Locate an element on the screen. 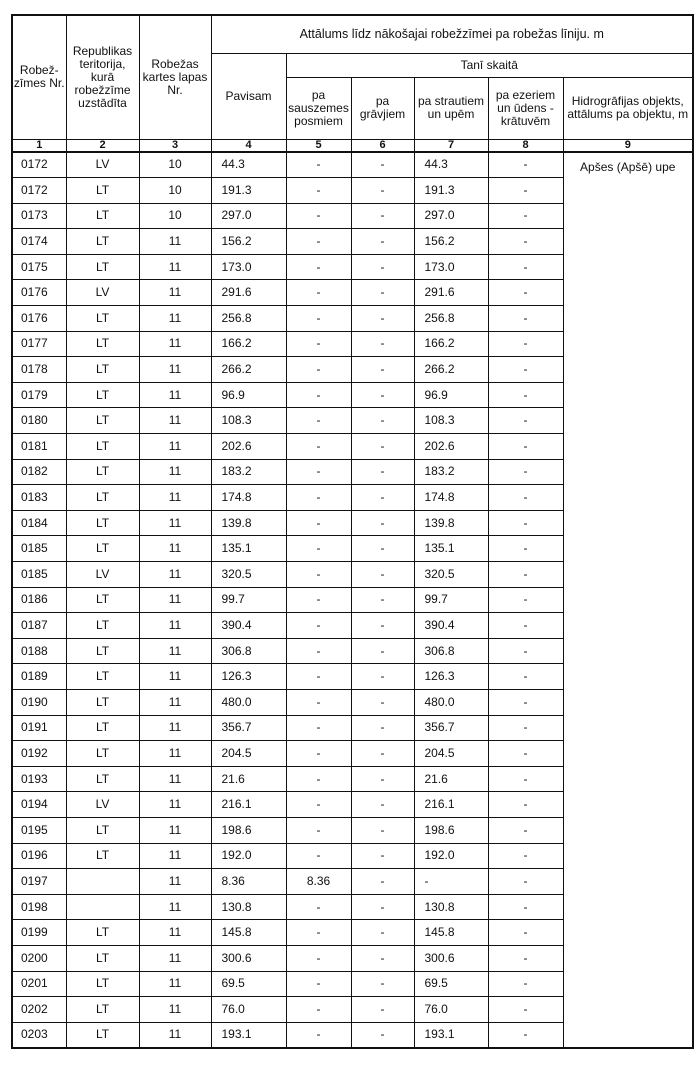 This screenshot has width=700, height=1077. cell-streams: 44.3 is located at coordinates (451, 164).